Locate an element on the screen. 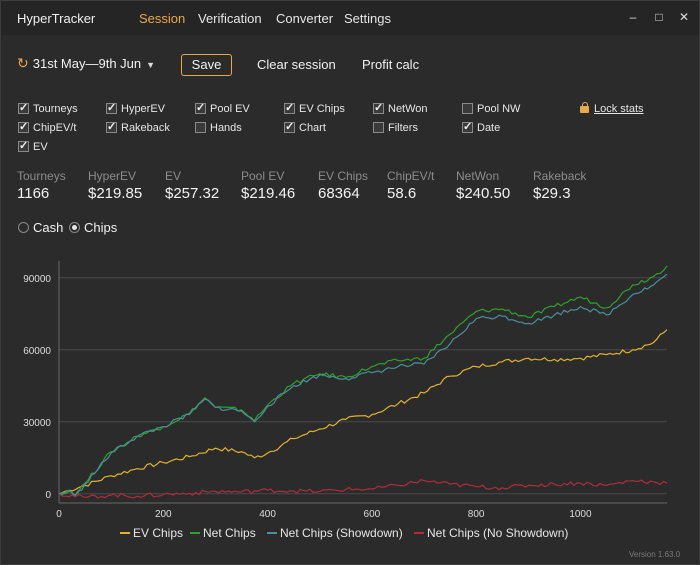  x-tick-label: 800 is located at coordinates (476, 514).